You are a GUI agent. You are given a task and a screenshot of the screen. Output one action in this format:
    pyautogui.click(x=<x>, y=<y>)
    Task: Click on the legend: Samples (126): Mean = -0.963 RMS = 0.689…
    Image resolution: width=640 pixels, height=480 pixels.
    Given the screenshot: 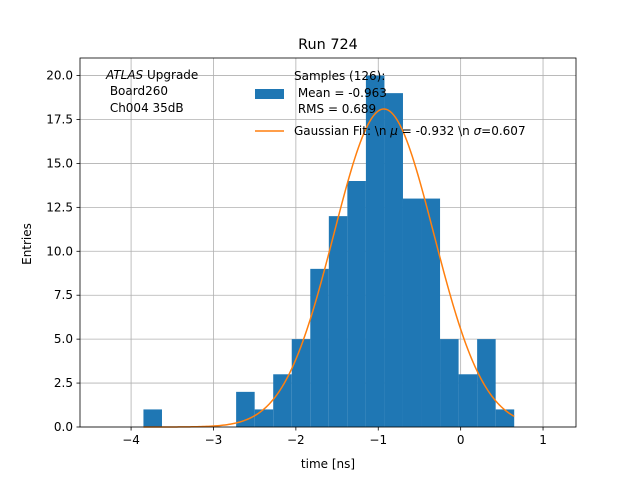 What is the action you would take?
    pyautogui.click(x=390, y=103)
    